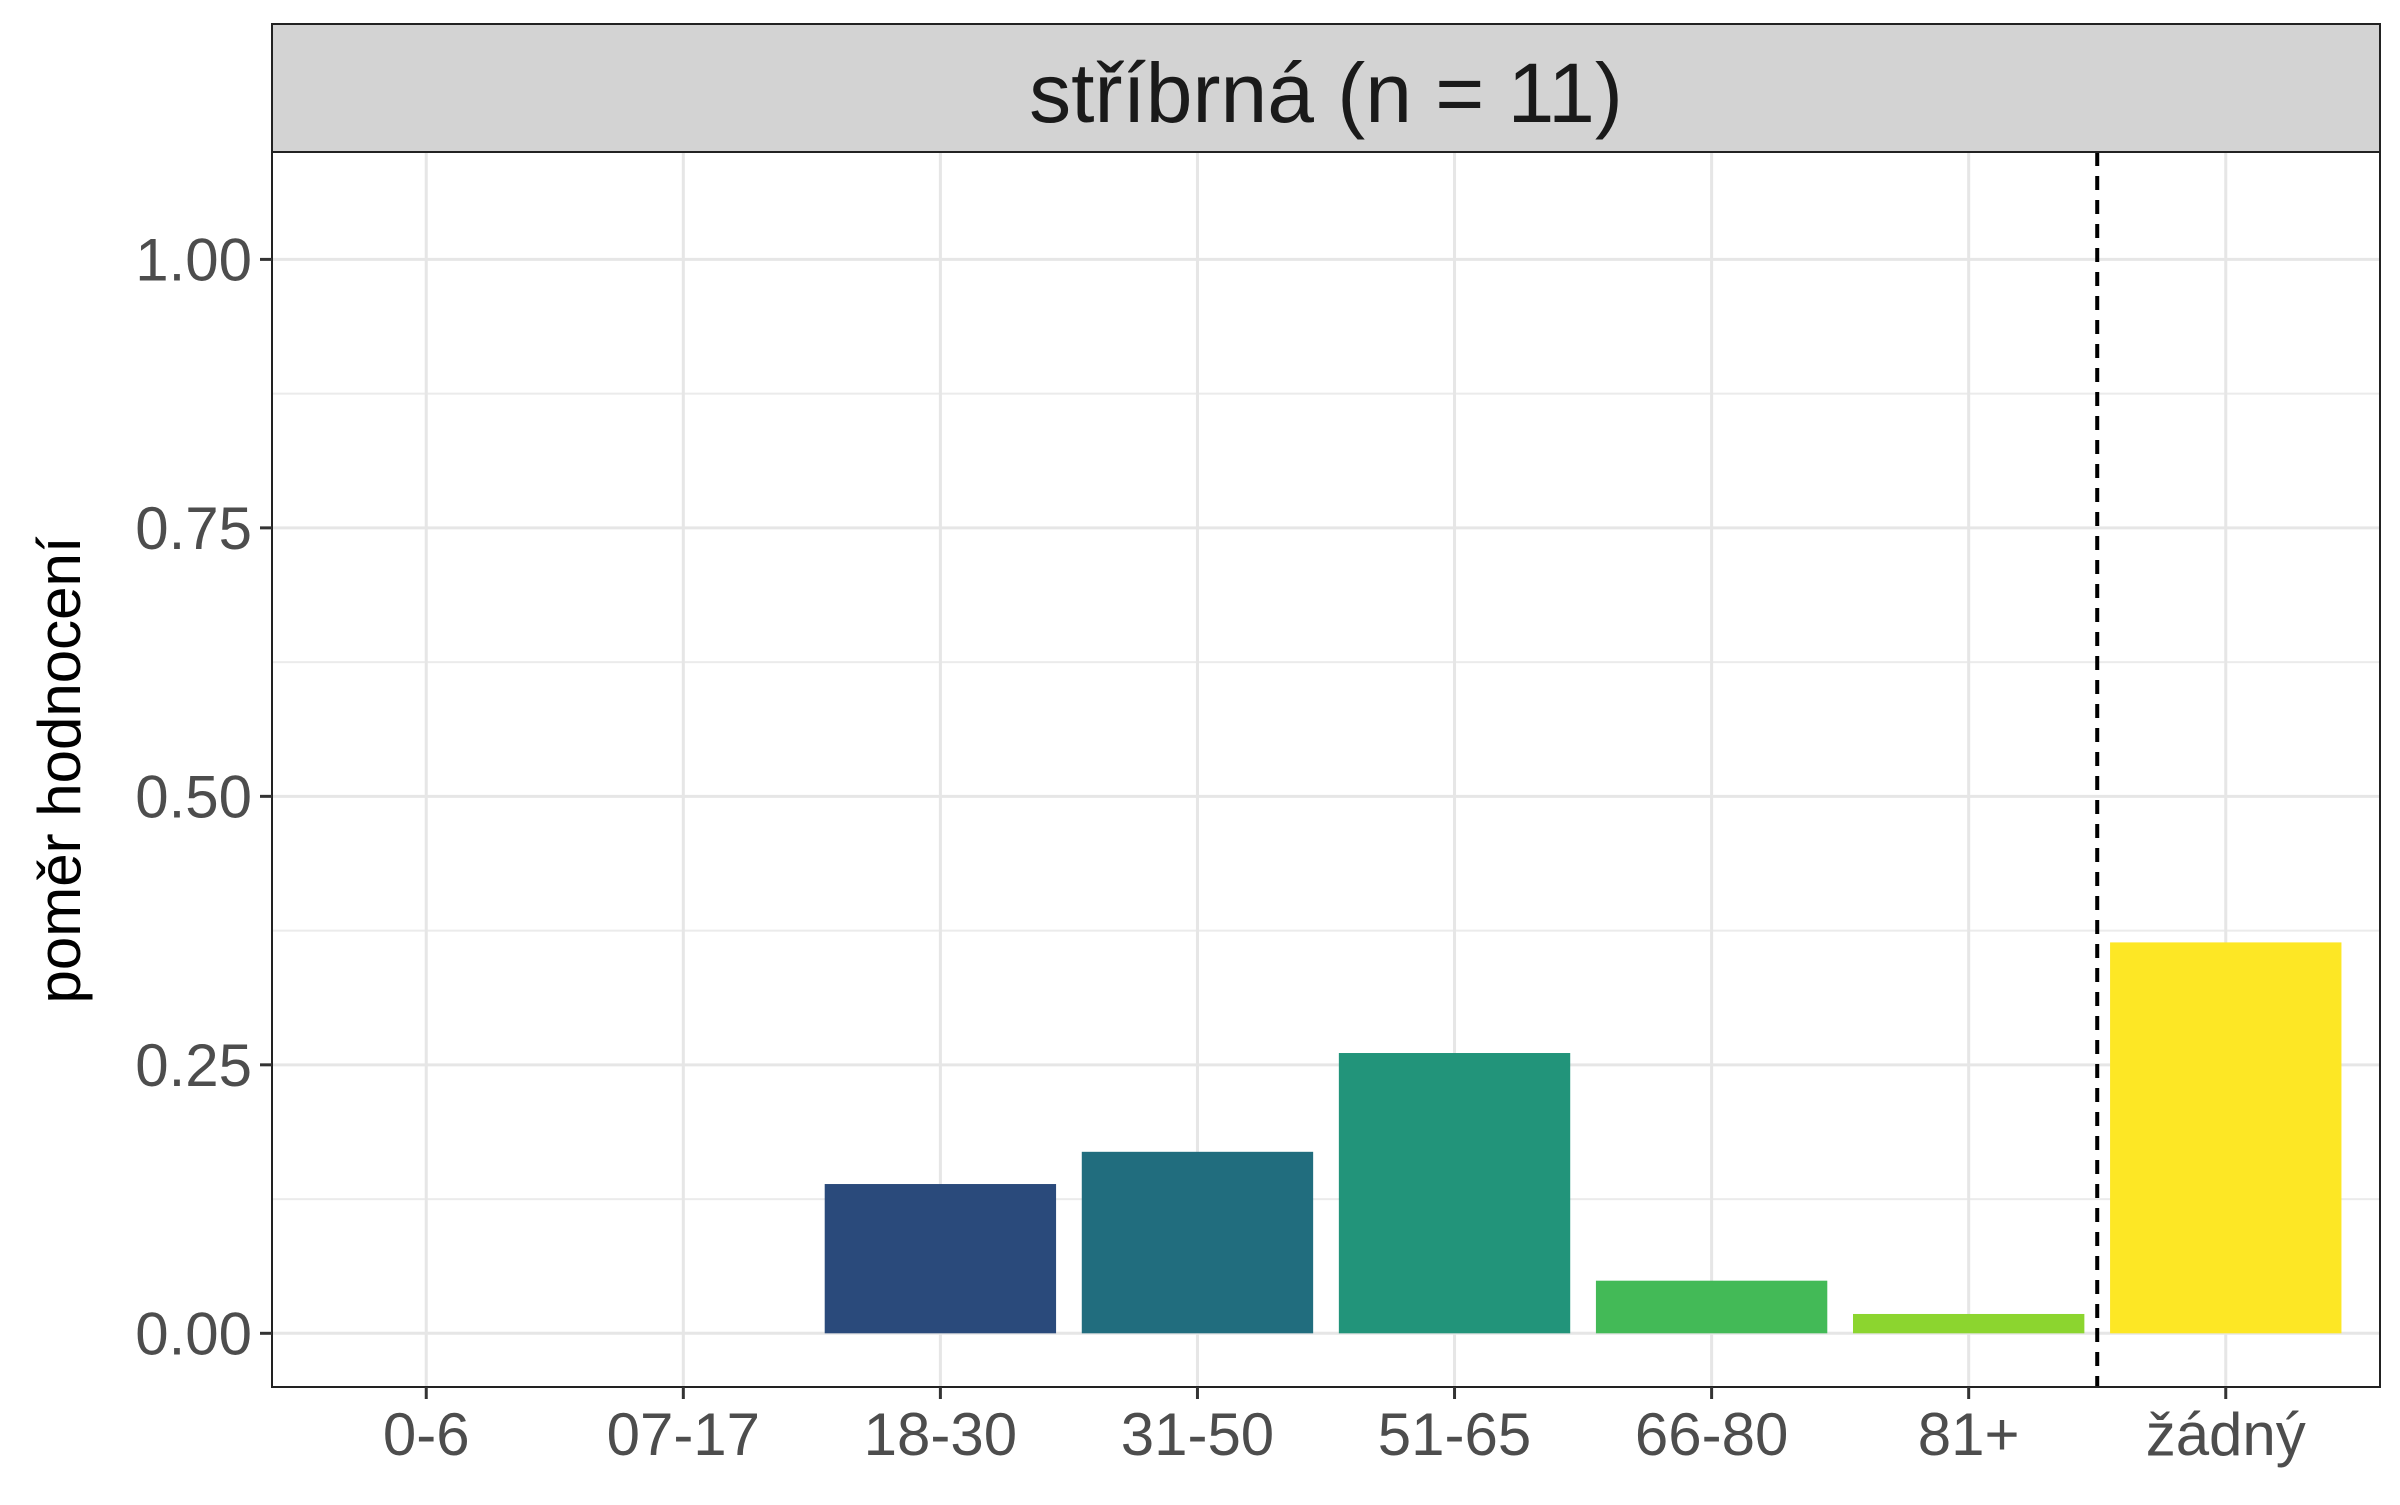  Describe the element at coordinates (1344, 1427) in the screenshot. I see `x-axis: 0-6 07-17 18-30 31-50 51-65 66-80 81+ žádný` at that location.